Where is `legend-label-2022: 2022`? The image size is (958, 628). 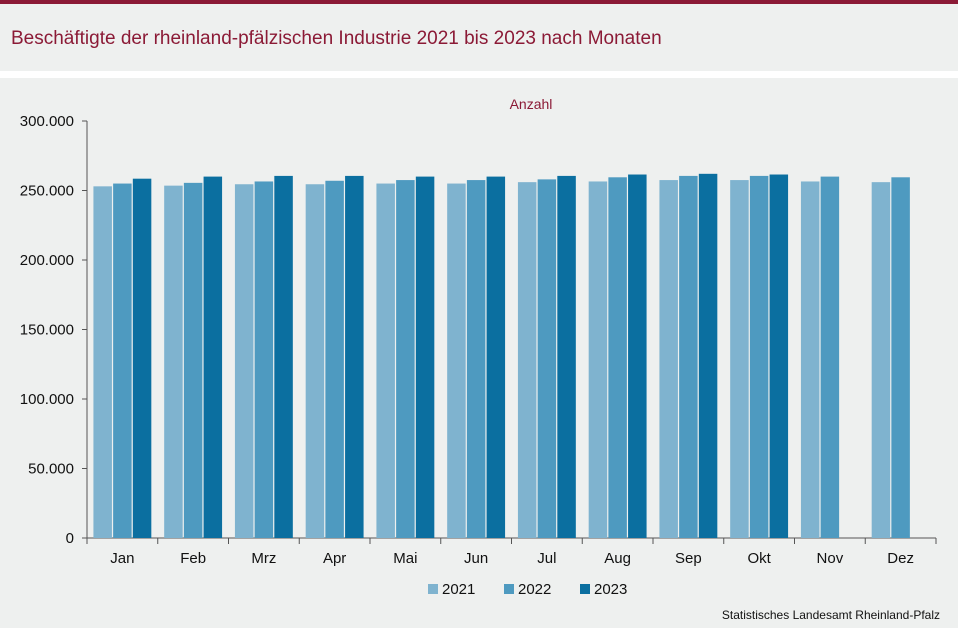
legend-label-2022: 2022 is located at coordinates (534, 589).